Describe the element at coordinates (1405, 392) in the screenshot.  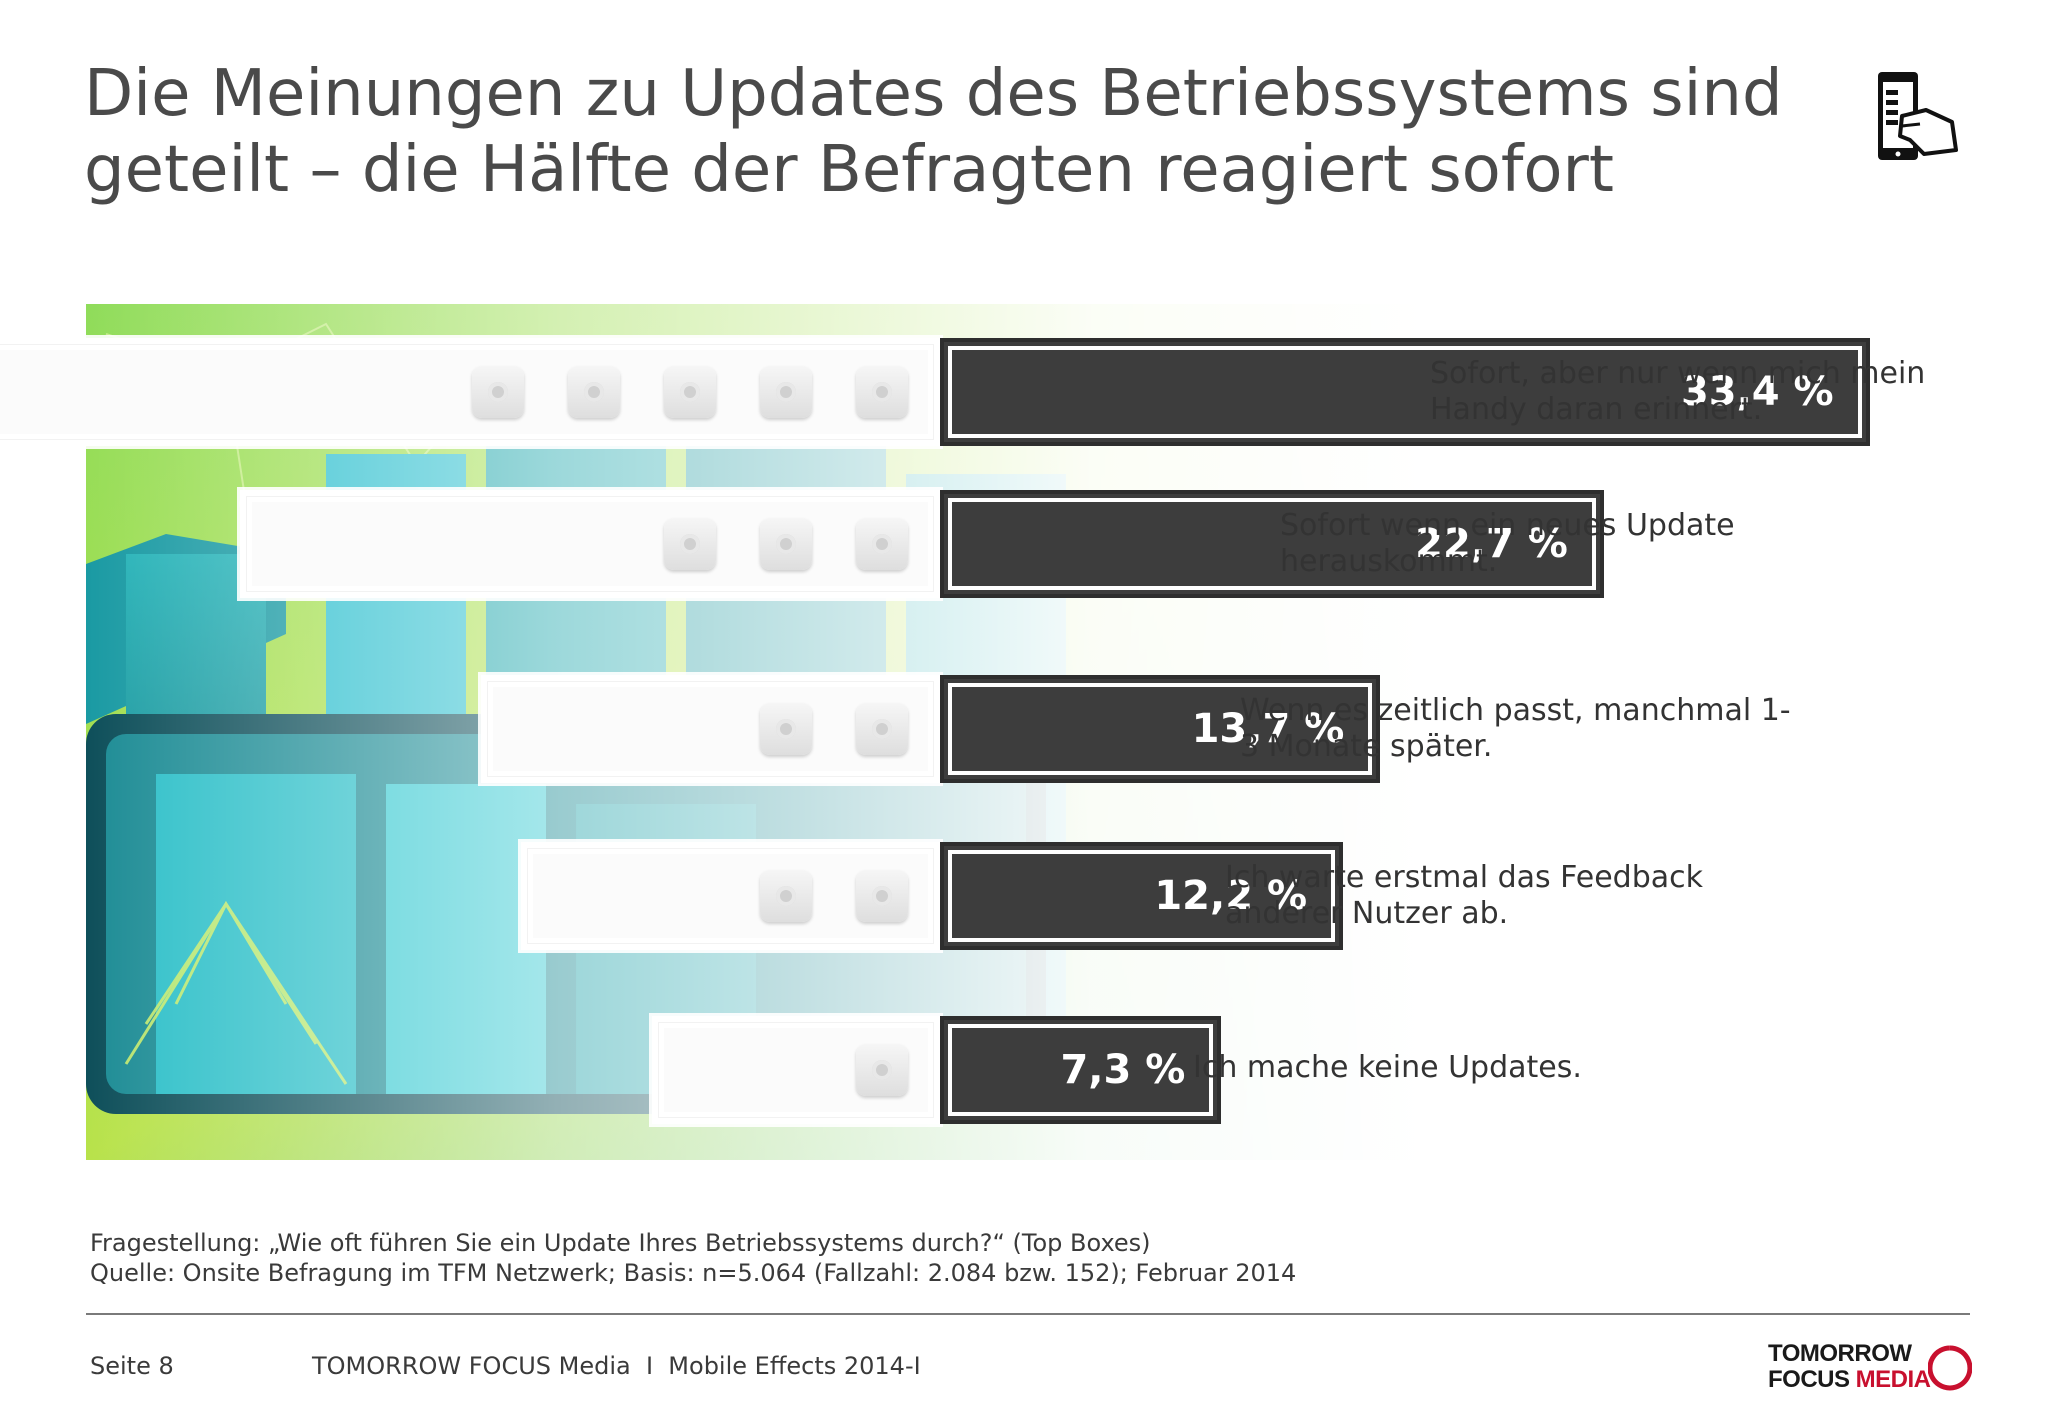
I see `bar: 33,4 %` at that location.